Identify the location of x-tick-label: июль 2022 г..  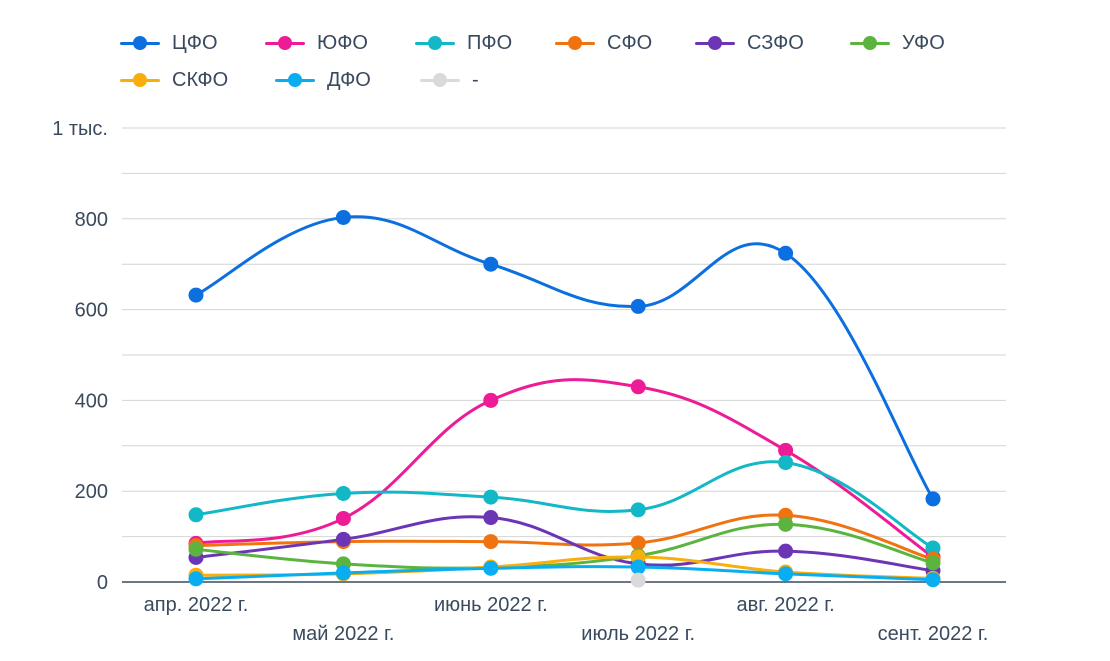
(638, 634).